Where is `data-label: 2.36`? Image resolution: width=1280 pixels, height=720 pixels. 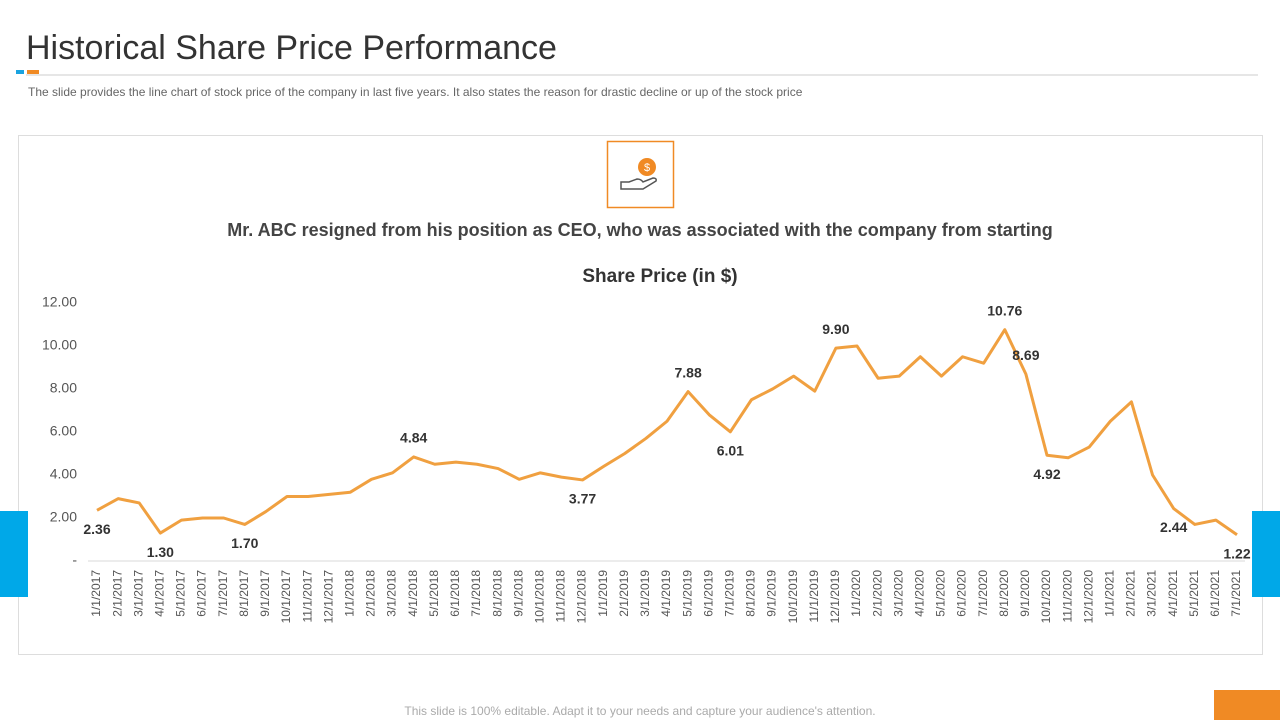 data-label: 2.36 is located at coordinates (96, 529).